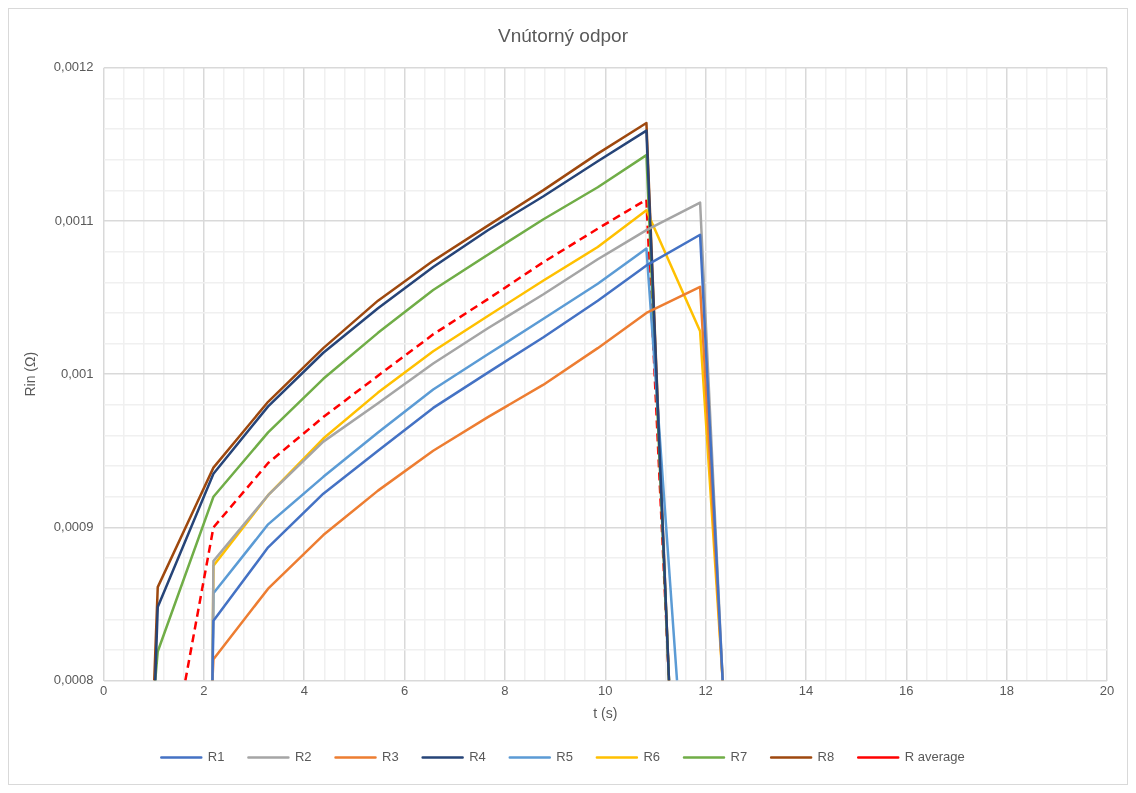 This screenshot has height=793, width=1136. What do you see at coordinates (404, 690) in the screenshot?
I see `x-tick-label: 6` at bounding box center [404, 690].